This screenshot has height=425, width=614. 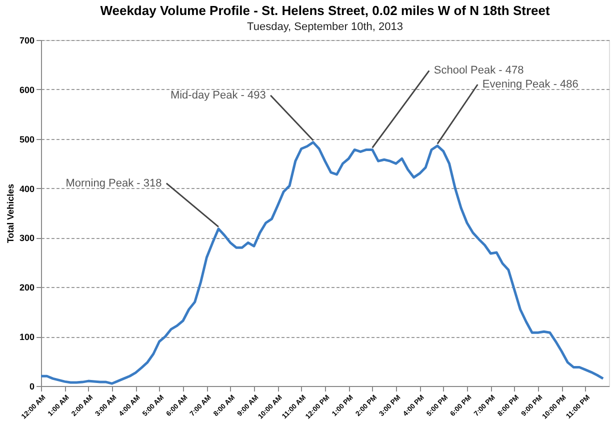 What do you see at coordinates (325, 27) in the screenshot?
I see `chart-subtitle: Tuesday, September 10th, 2013` at bounding box center [325, 27].